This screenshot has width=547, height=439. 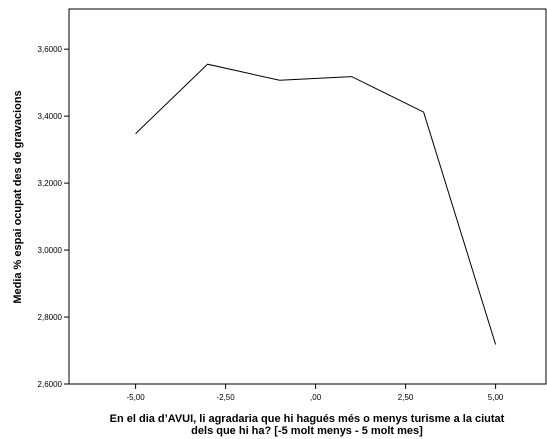 What do you see at coordinates (50, 384) in the screenshot?
I see `y-tick-label: 2,6000` at bounding box center [50, 384].